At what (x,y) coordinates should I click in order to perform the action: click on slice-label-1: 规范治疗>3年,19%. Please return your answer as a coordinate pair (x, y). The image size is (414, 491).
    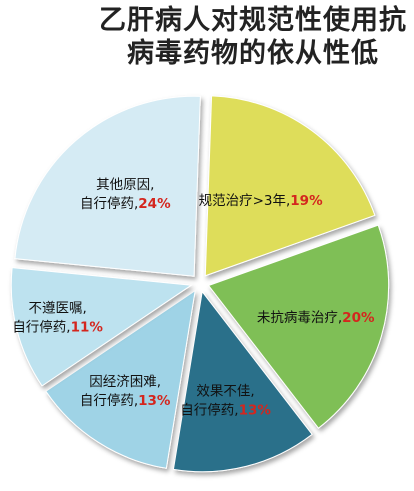
    Looking at the image, I should click on (261, 201).